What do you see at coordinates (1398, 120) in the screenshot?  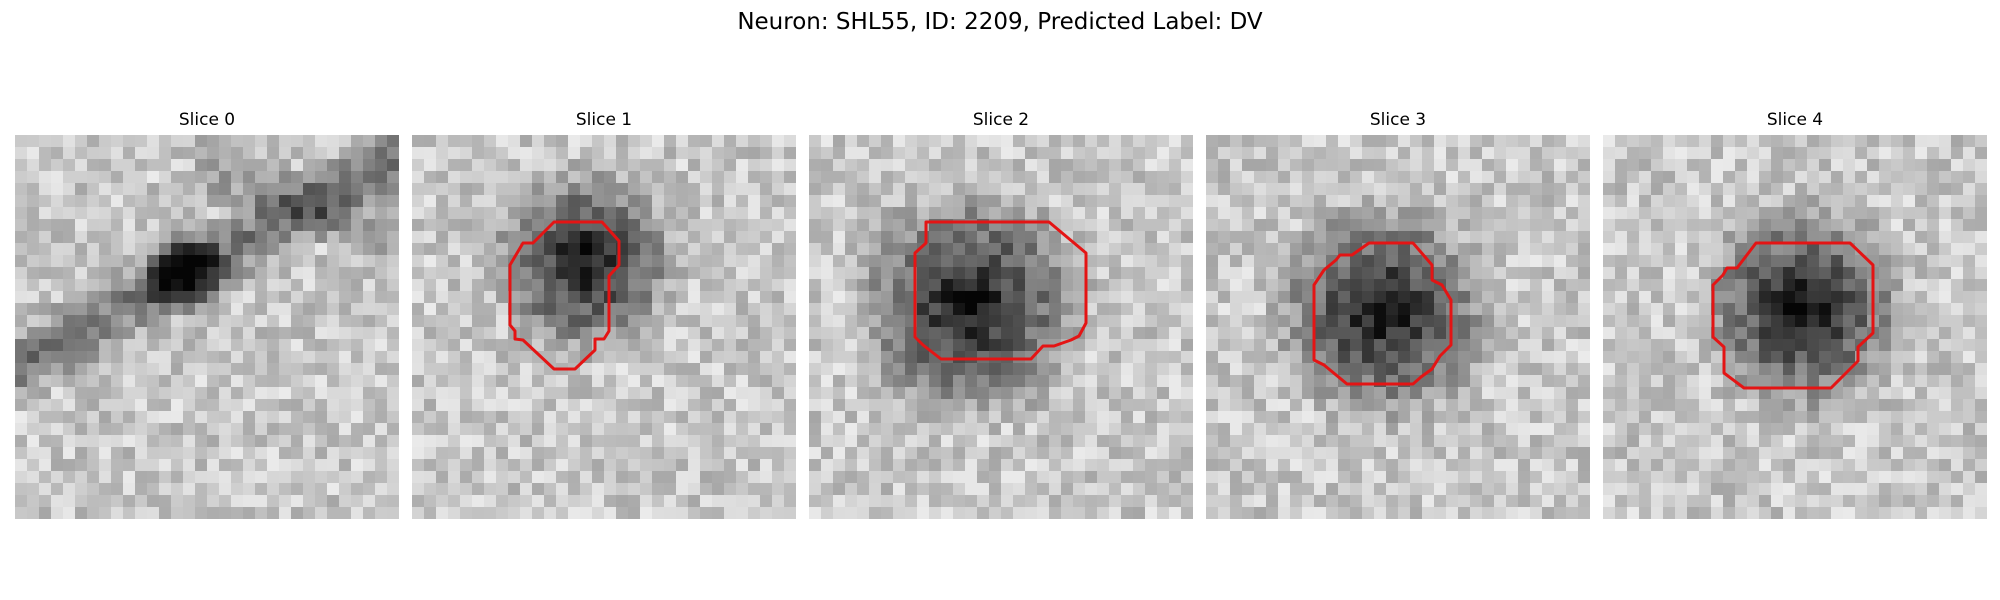 I see `slice-title: Slice 3` at bounding box center [1398, 120].